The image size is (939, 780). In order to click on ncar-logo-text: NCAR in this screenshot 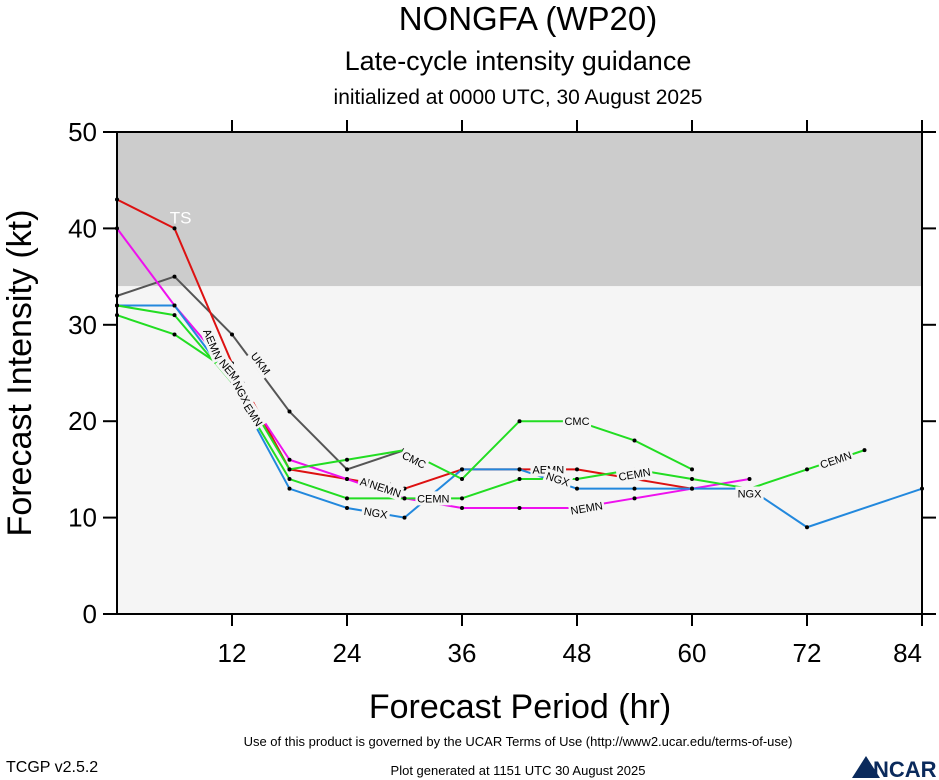, I will do `click(905, 768)`.